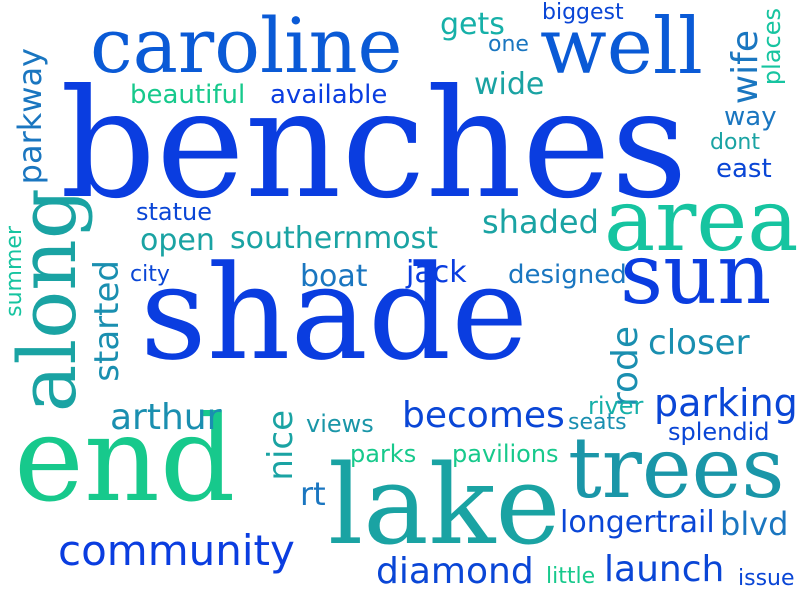 The height and width of the screenshot is (600, 800). What do you see at coordinates (571, 576) in the screenshot?
I see `word-little: little` at bounding box center [571, 576].